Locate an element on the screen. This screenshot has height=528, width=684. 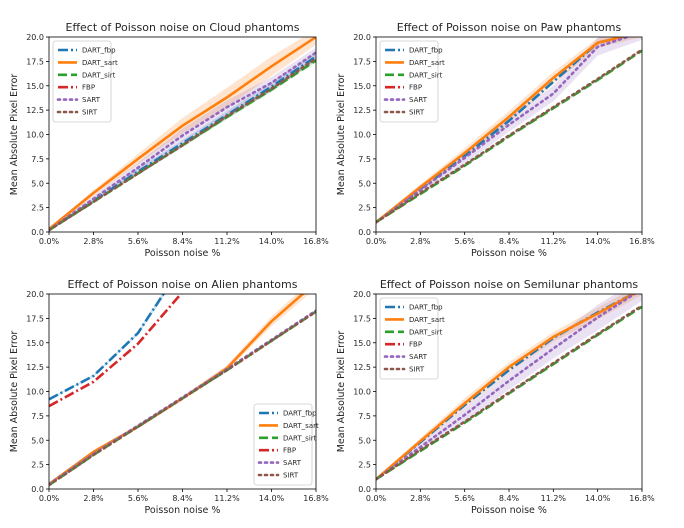
series-line-dart-fbp is located at coordinates (107, 347).